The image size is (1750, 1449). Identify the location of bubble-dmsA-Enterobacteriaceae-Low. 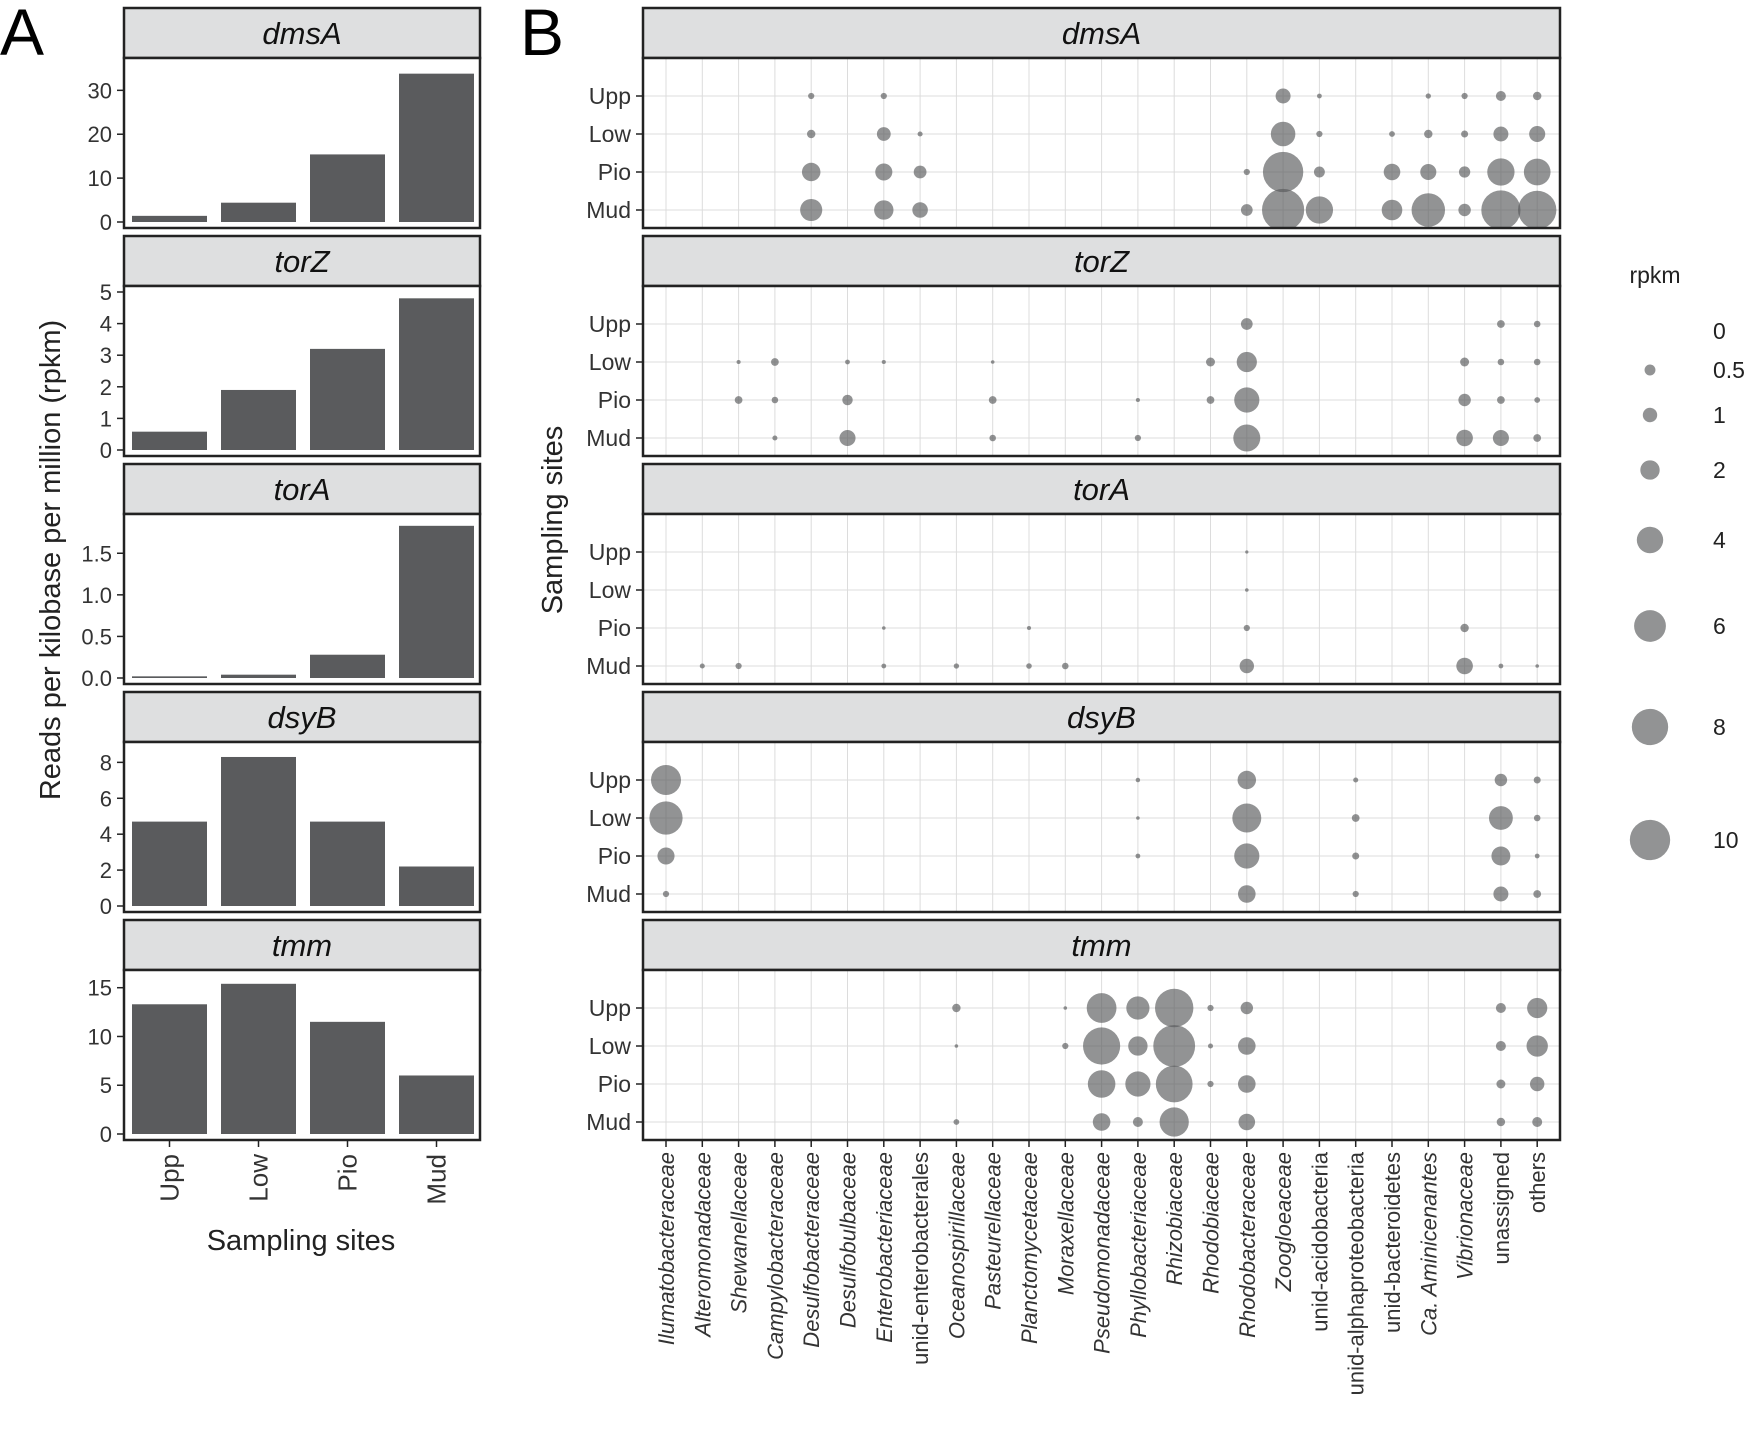
(883, 134).